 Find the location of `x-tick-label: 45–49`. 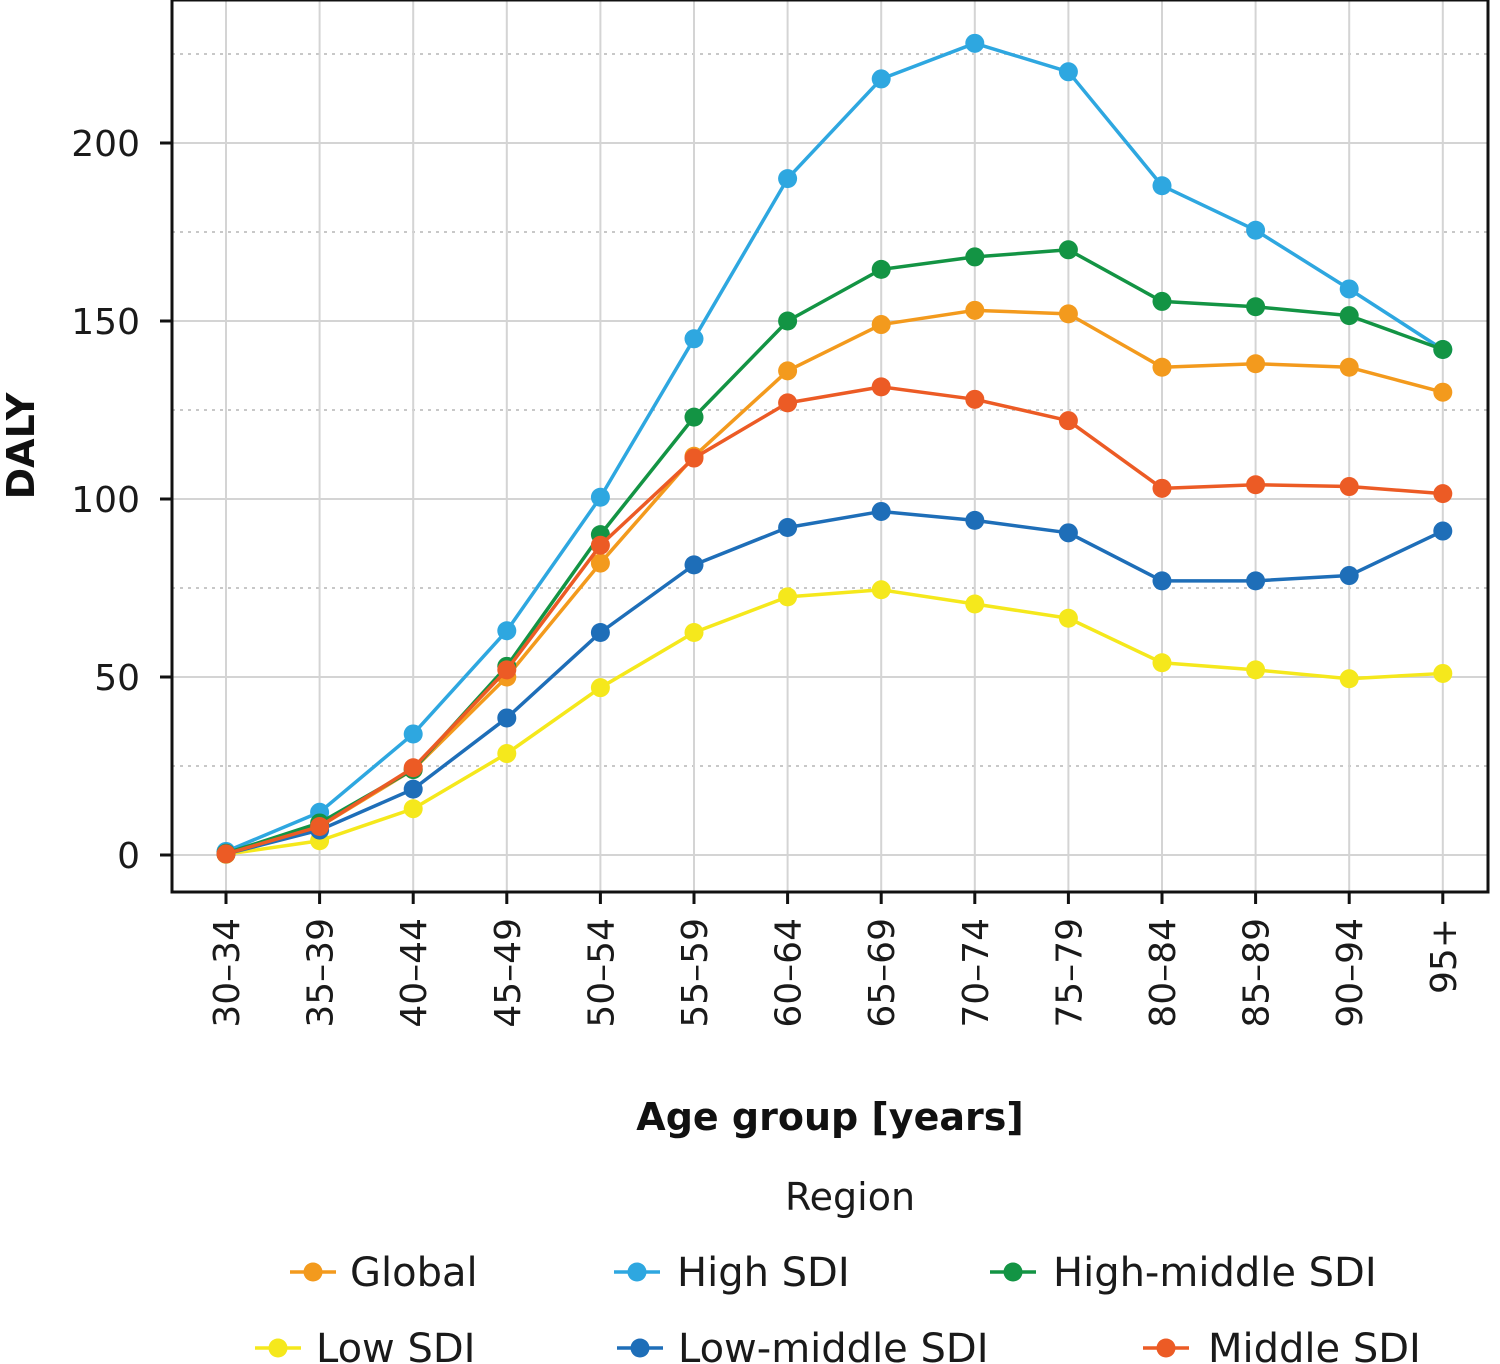

x-tick-label: 45–49 is located at coordinates (508, 973).